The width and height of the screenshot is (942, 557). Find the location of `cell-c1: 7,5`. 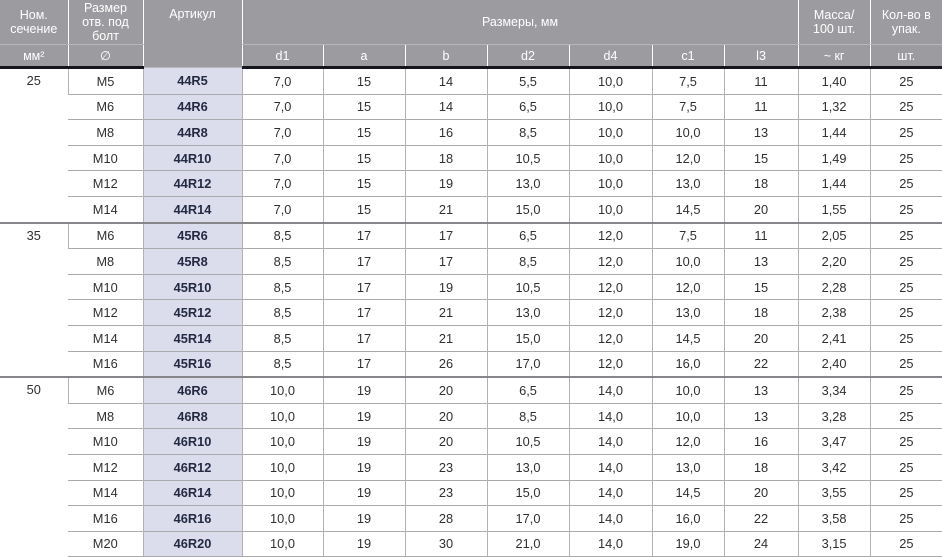

cell-c1: 7,5 is located at coordinates (687, 235).